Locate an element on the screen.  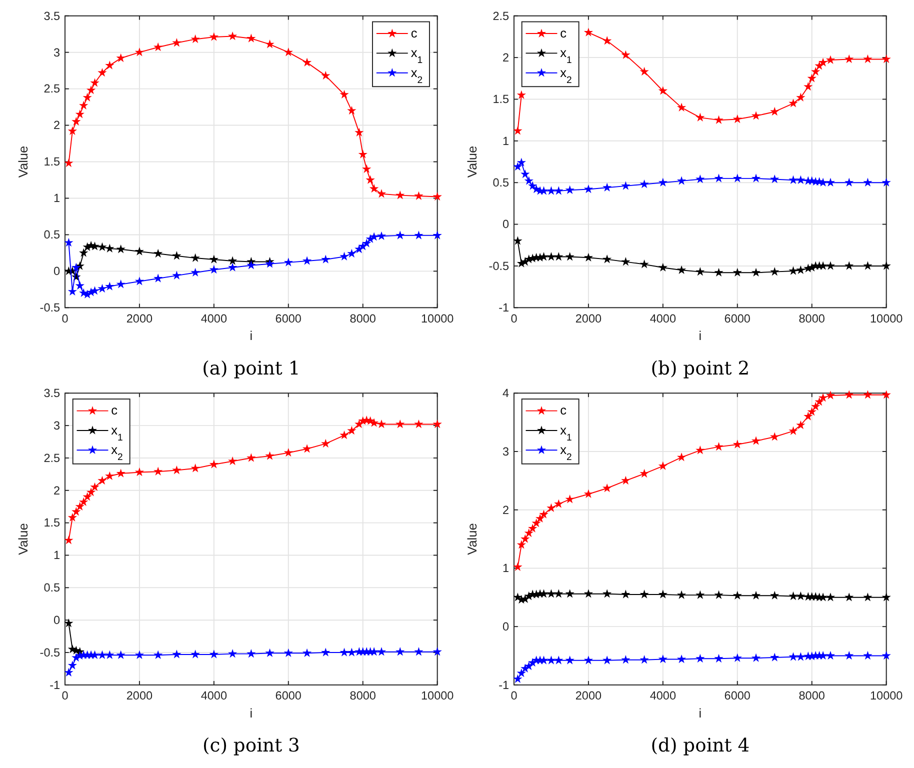
y-tick-label: 3.5 is located at coordinates (52, 16).